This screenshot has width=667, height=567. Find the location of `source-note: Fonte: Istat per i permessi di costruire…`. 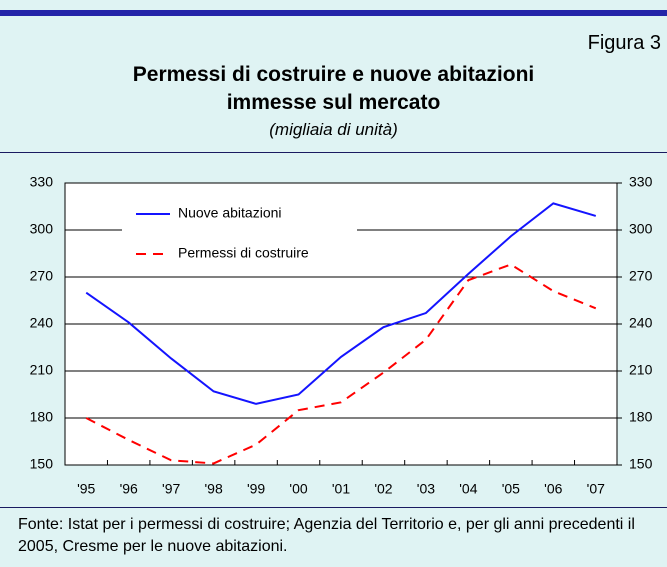

source-note: Fonte: Istat per i permessi di costruire… is located at coordinates (326, 535).